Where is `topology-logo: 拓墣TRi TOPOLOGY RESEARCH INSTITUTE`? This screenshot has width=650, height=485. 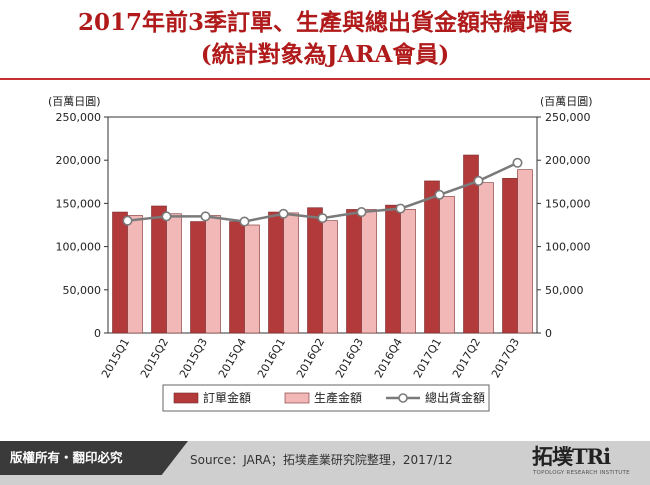
topology-logo: 拓墣TRi TOPOLOGY RESEARCH INSTITUTE is located at coordinates (588, 463).